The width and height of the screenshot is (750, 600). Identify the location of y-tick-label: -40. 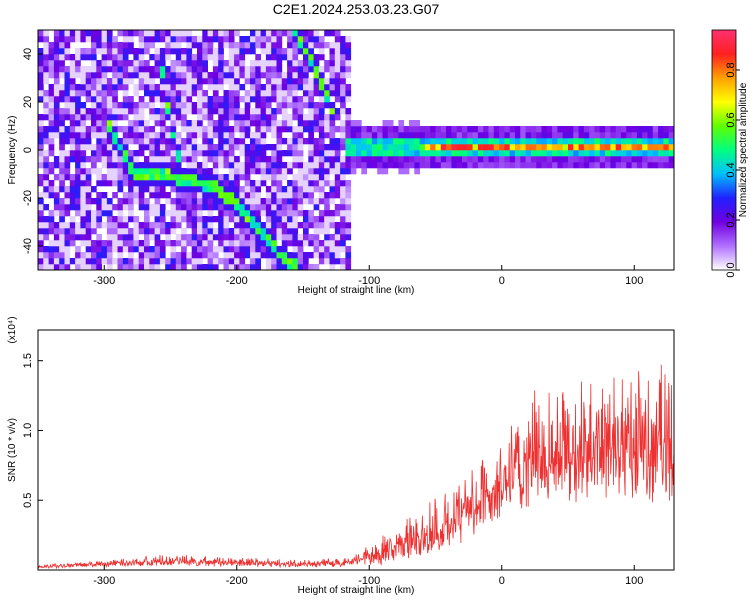
(28, 246).